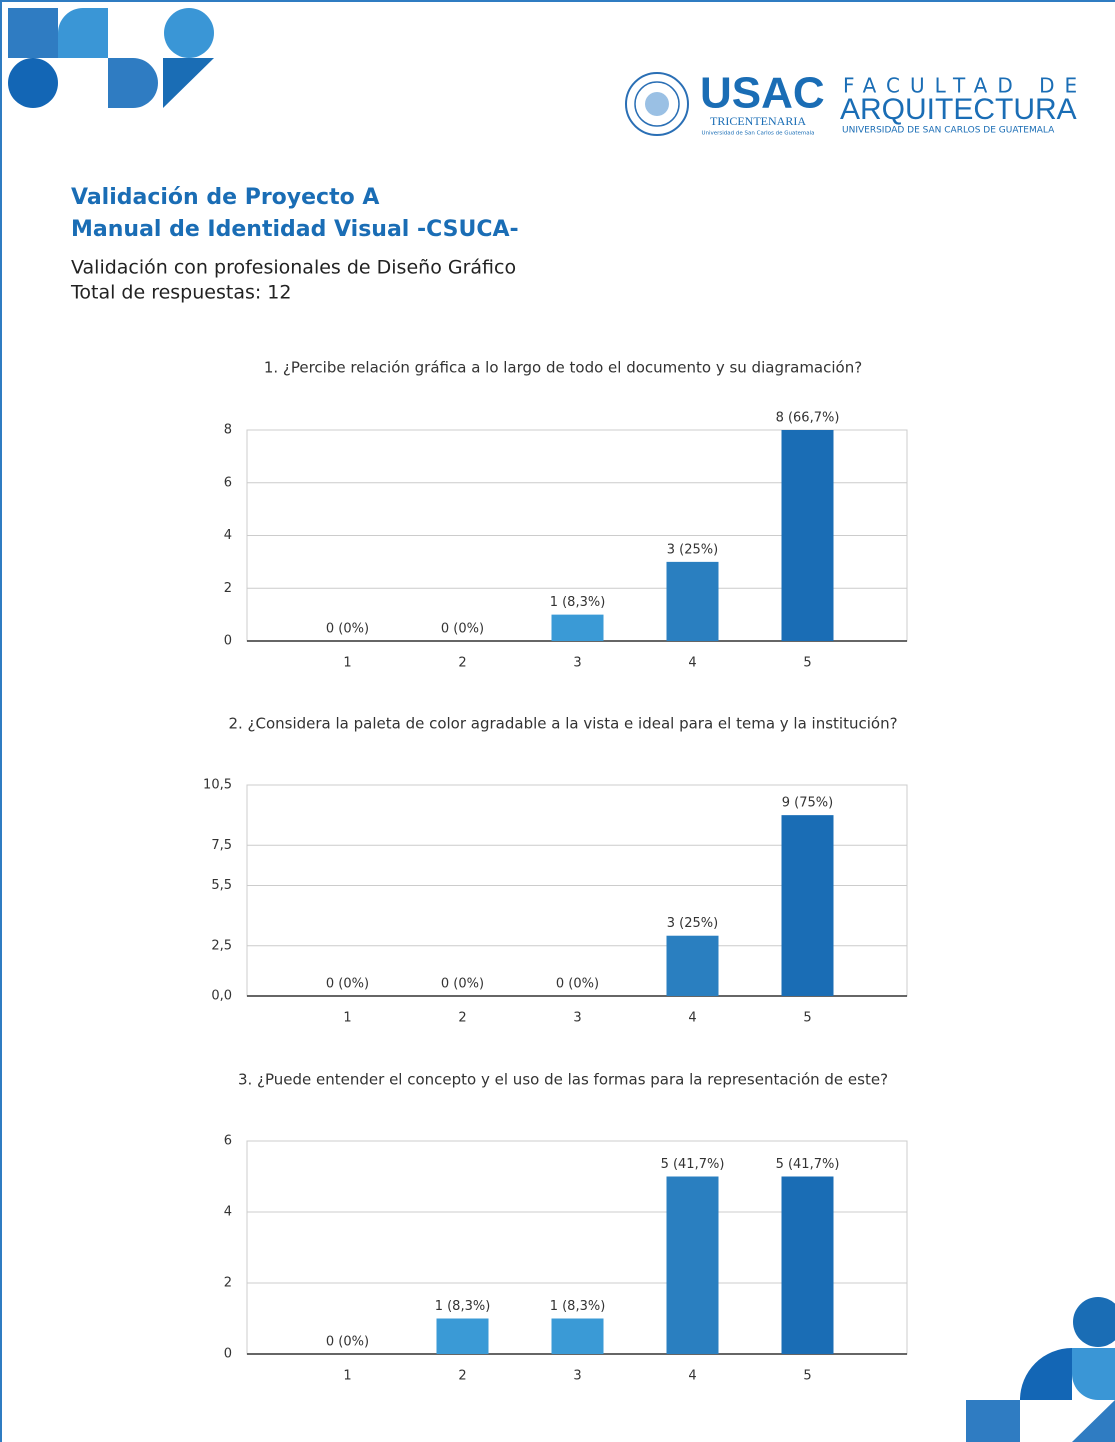  Describe the element at coordinates (181, 293) in the screenshot. I see `subtitle: Total de respuestas: 12` at that location.